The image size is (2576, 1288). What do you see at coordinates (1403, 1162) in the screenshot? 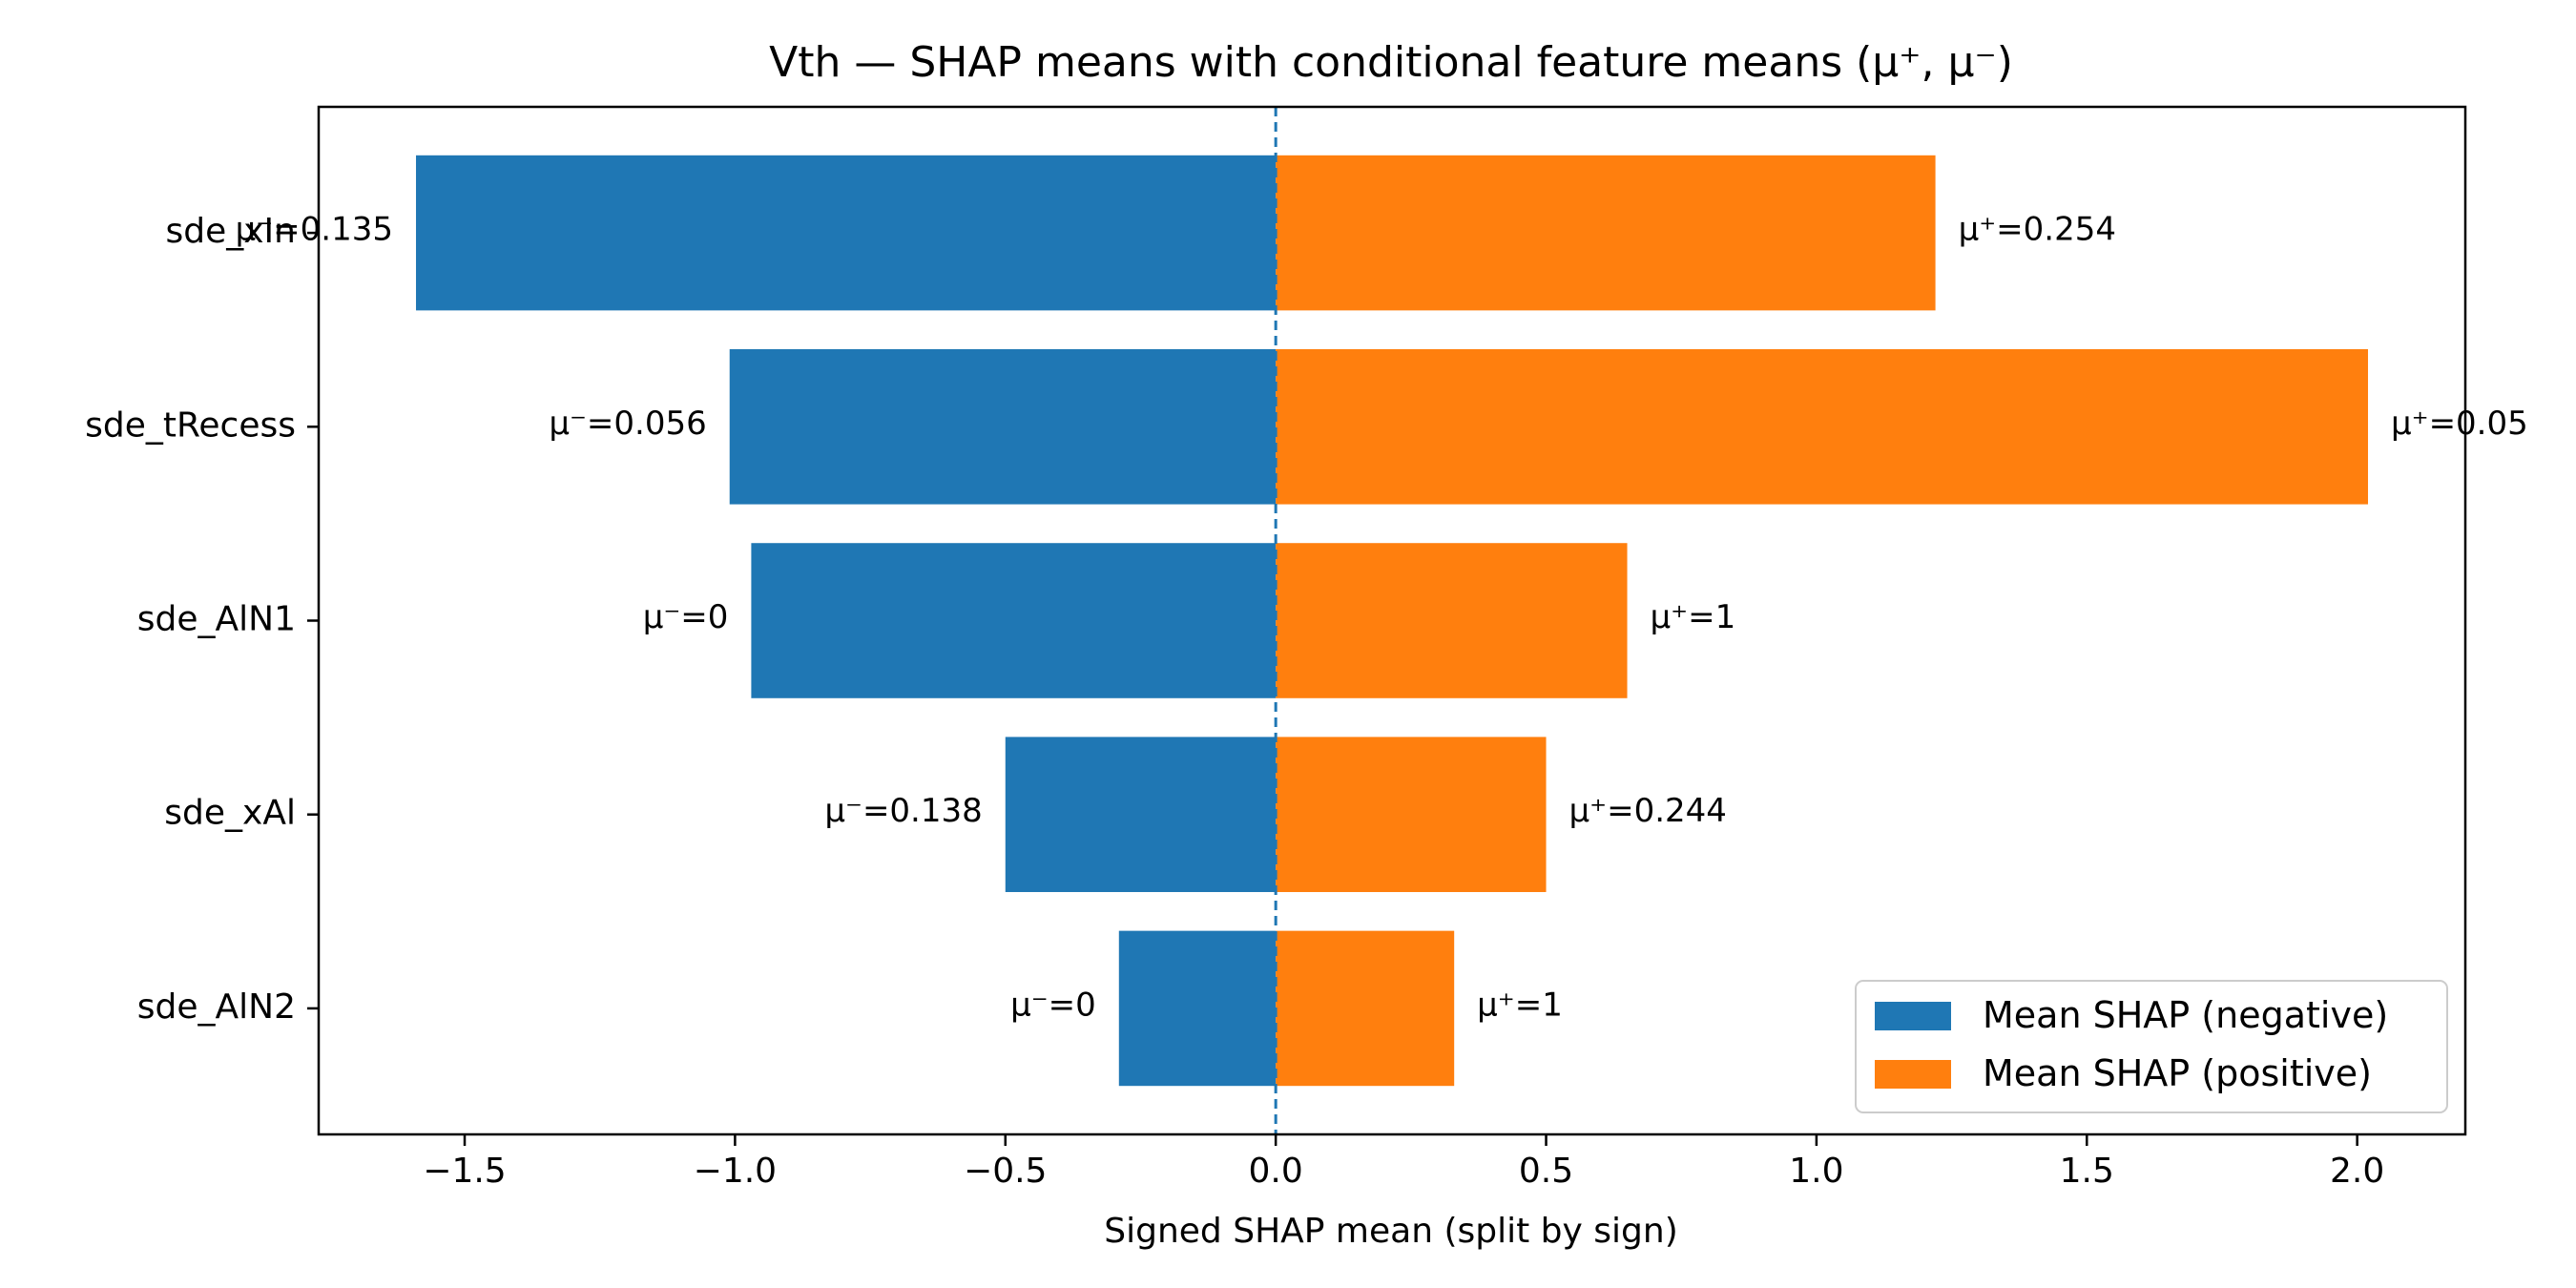
I see `x-axis: −1.5 −1.0 −0.5 0.0 0.5 1.0 1.5 2.0` at bounding box center [1403, 1162].